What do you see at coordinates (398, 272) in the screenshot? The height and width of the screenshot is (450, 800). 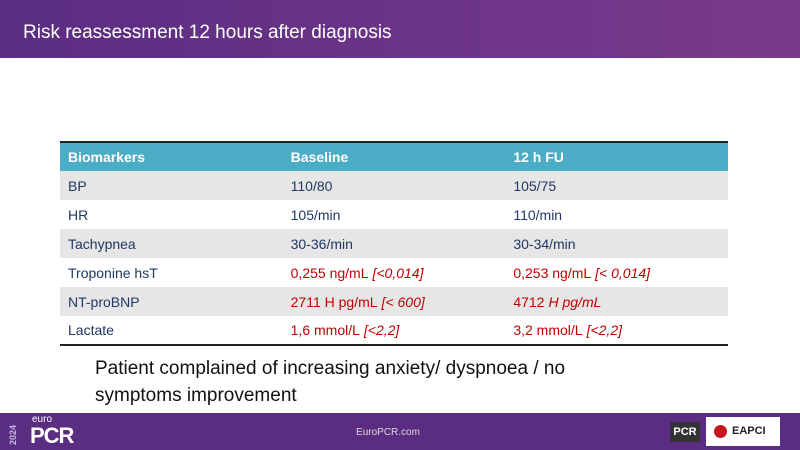 I see `cell-text: [<0,014]` at bounding box center [398, 272].